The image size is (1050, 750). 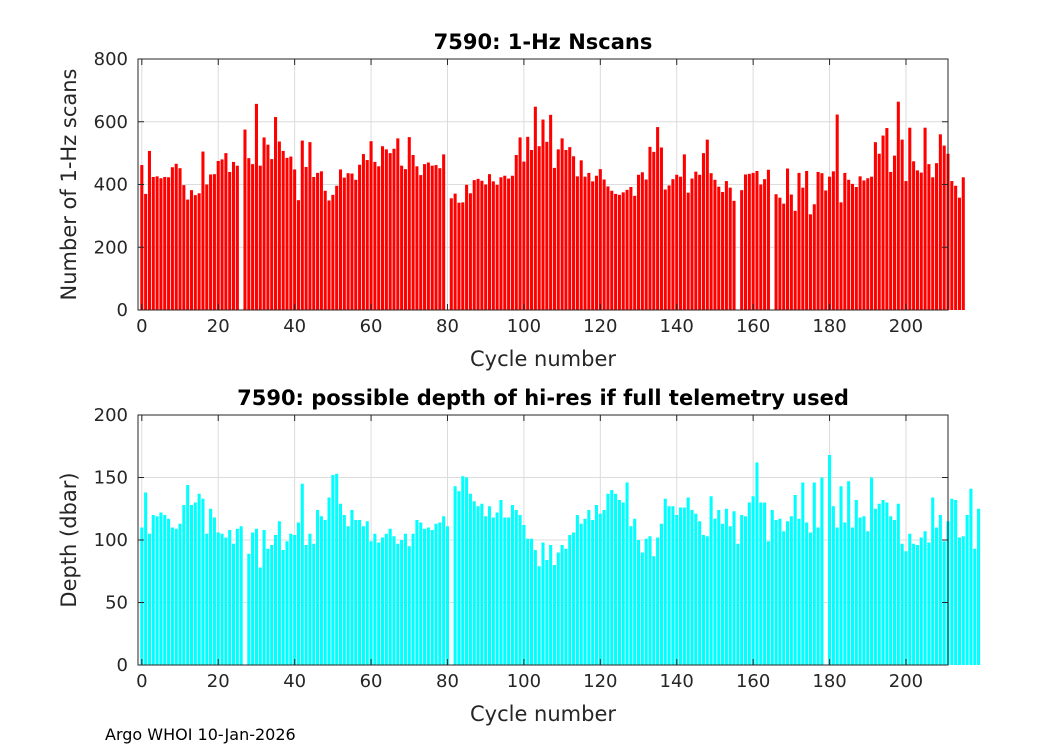 I want to click on nscans-chart-title: 7590: 1-Hz Nscans, so click(x=543, y=42).